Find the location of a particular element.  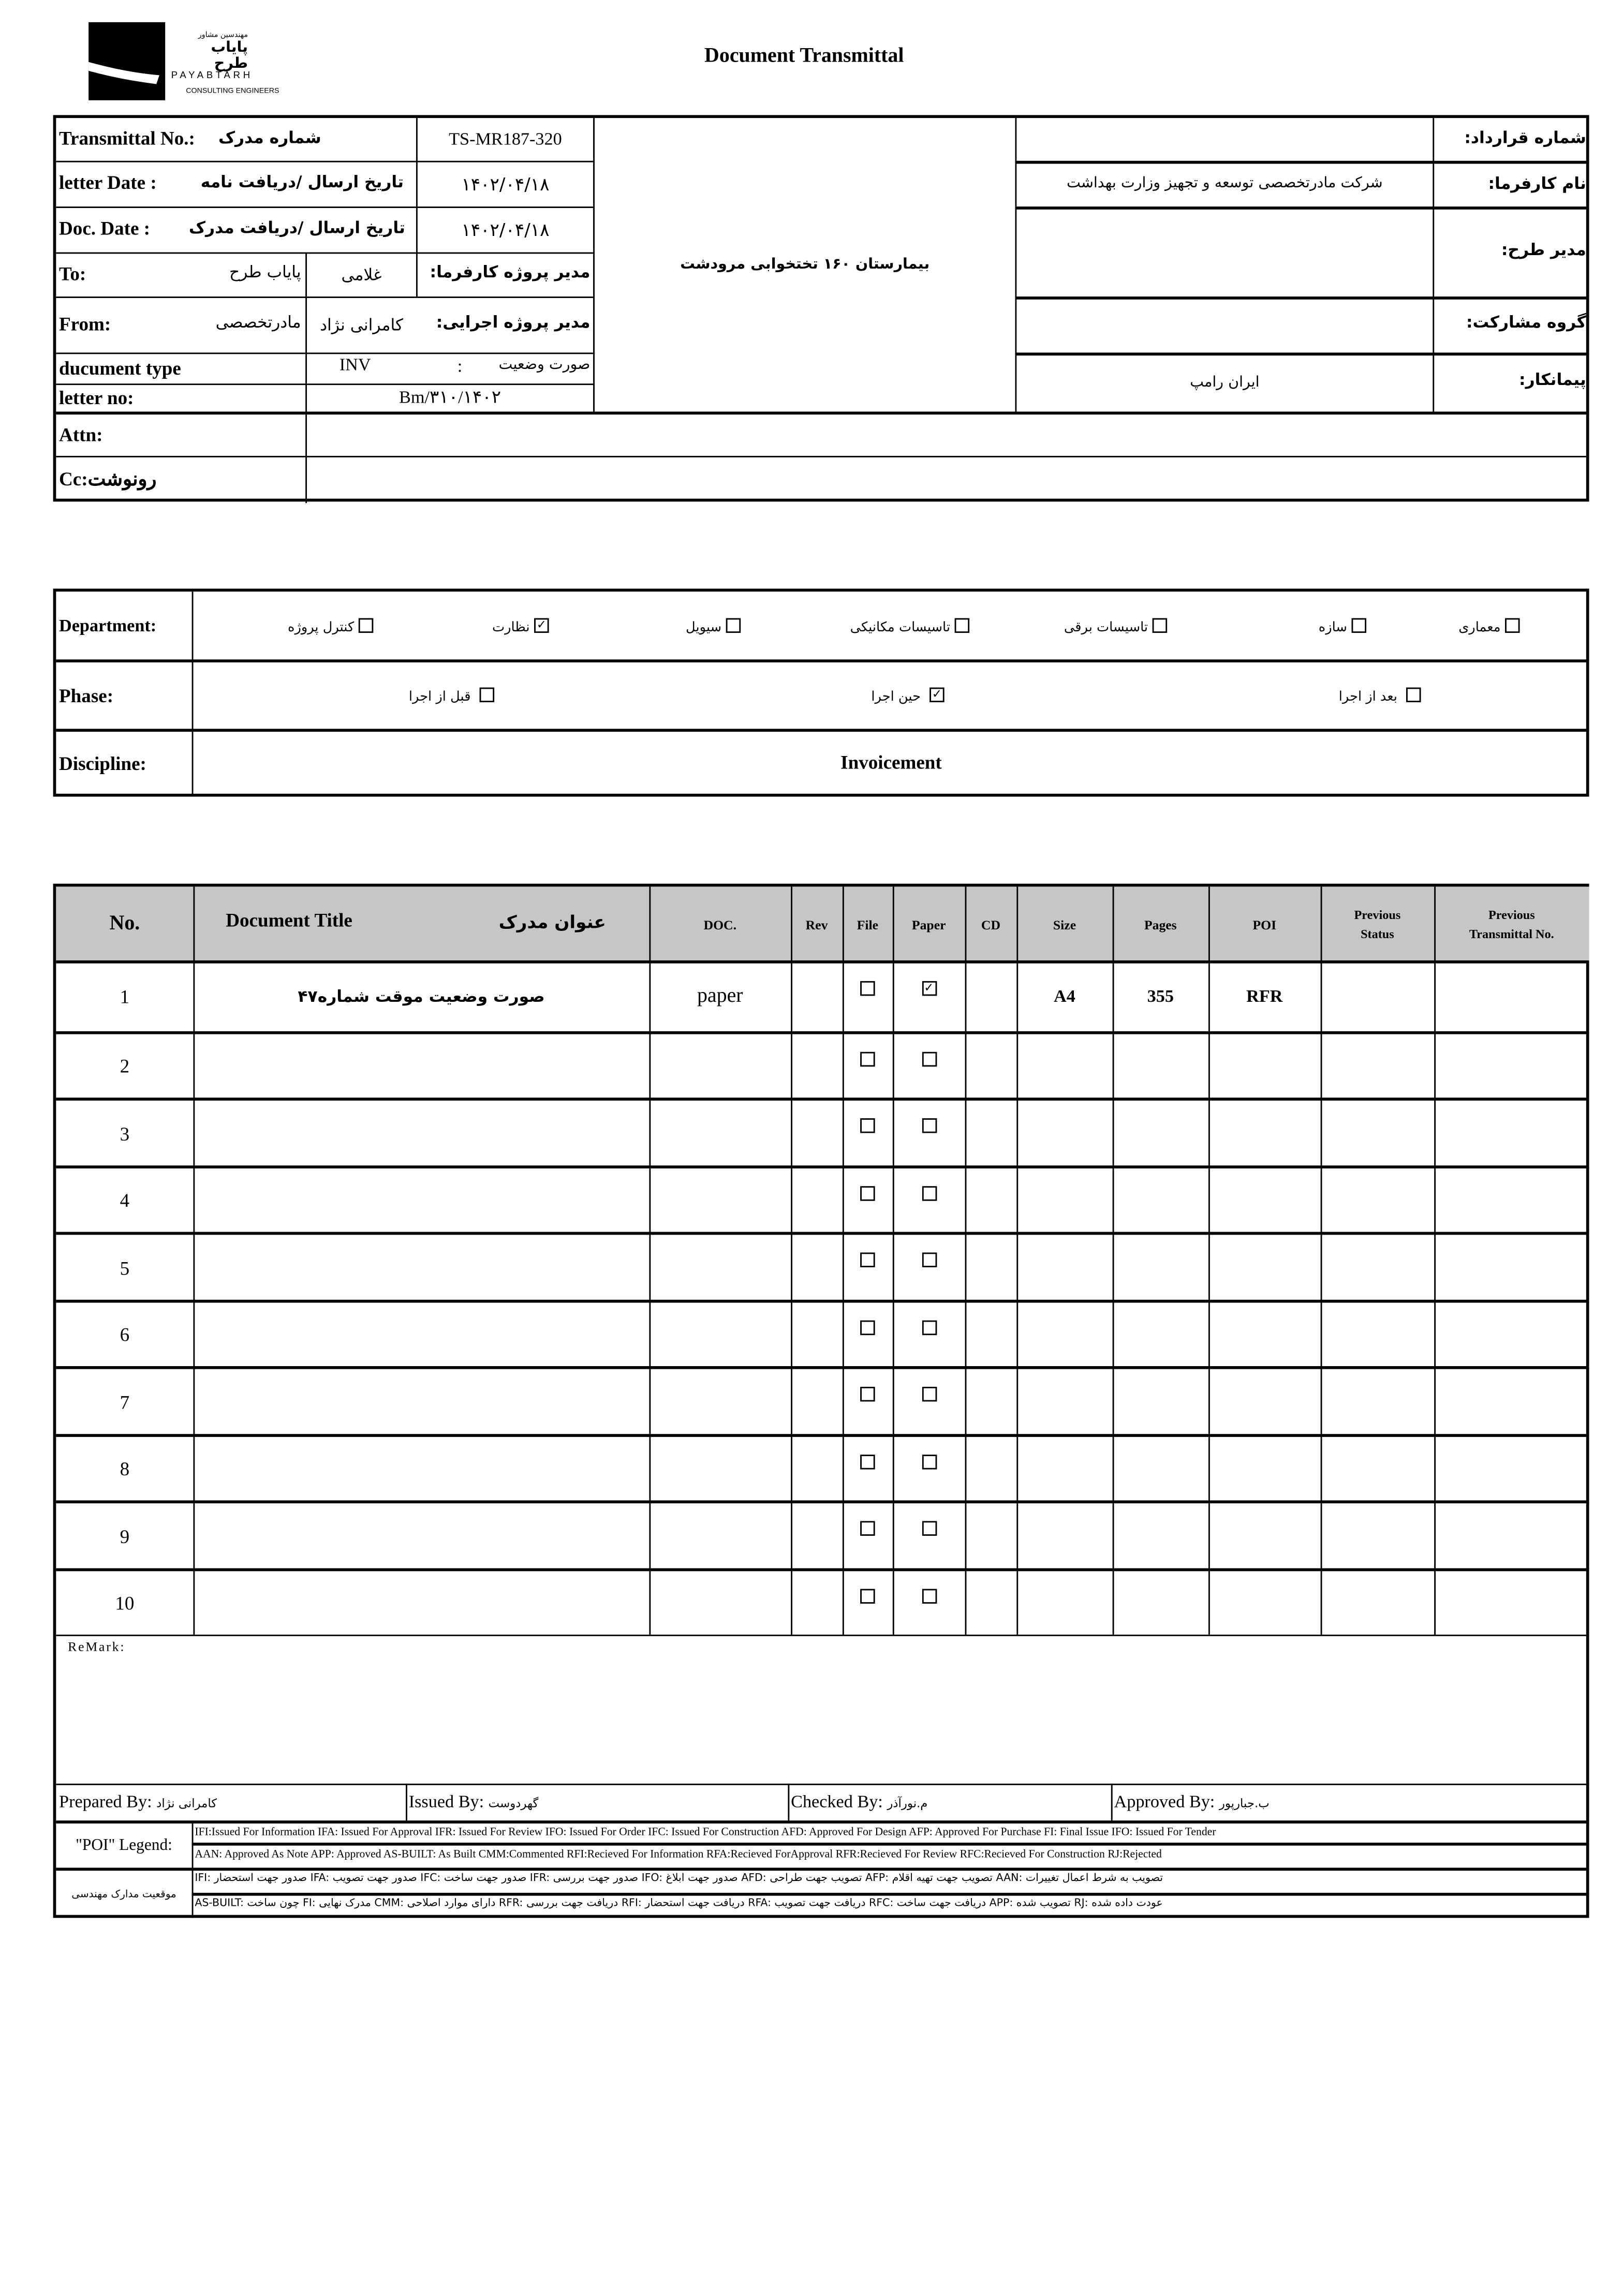

from-person: کامرانی نژاد is located at coordinates (361, 324).